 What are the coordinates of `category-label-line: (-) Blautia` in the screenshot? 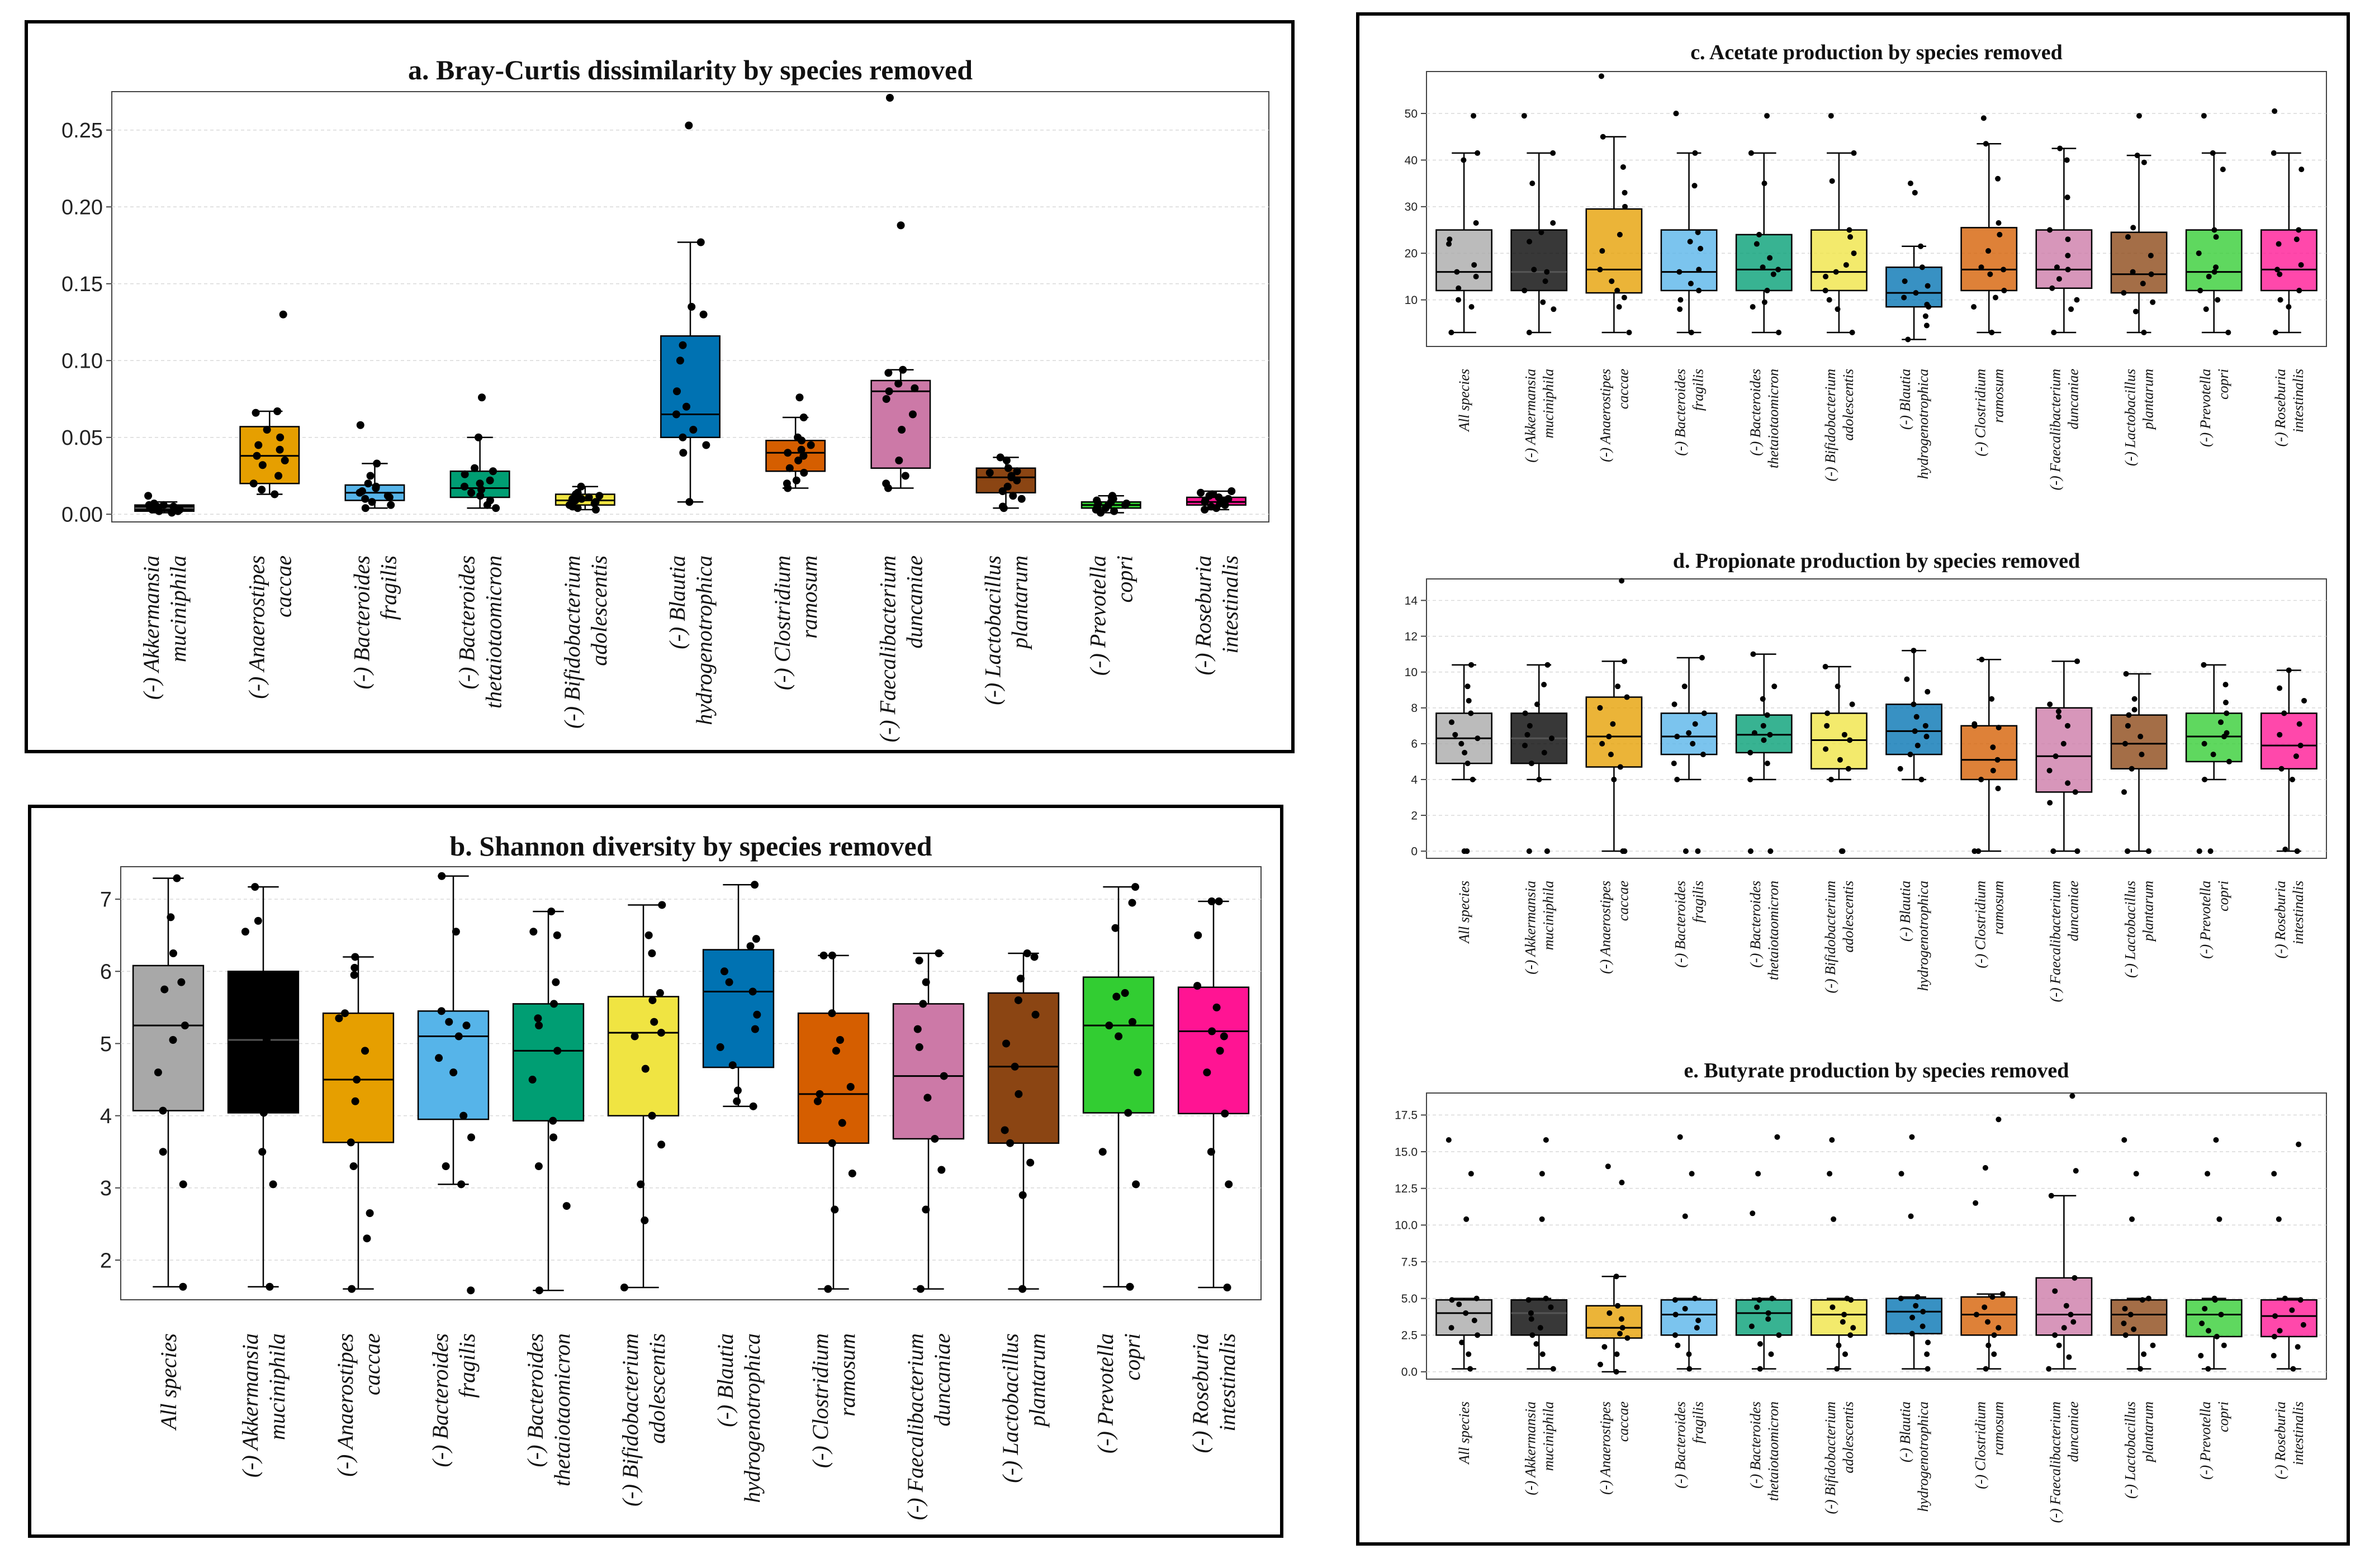 It's located at (725, 1380).